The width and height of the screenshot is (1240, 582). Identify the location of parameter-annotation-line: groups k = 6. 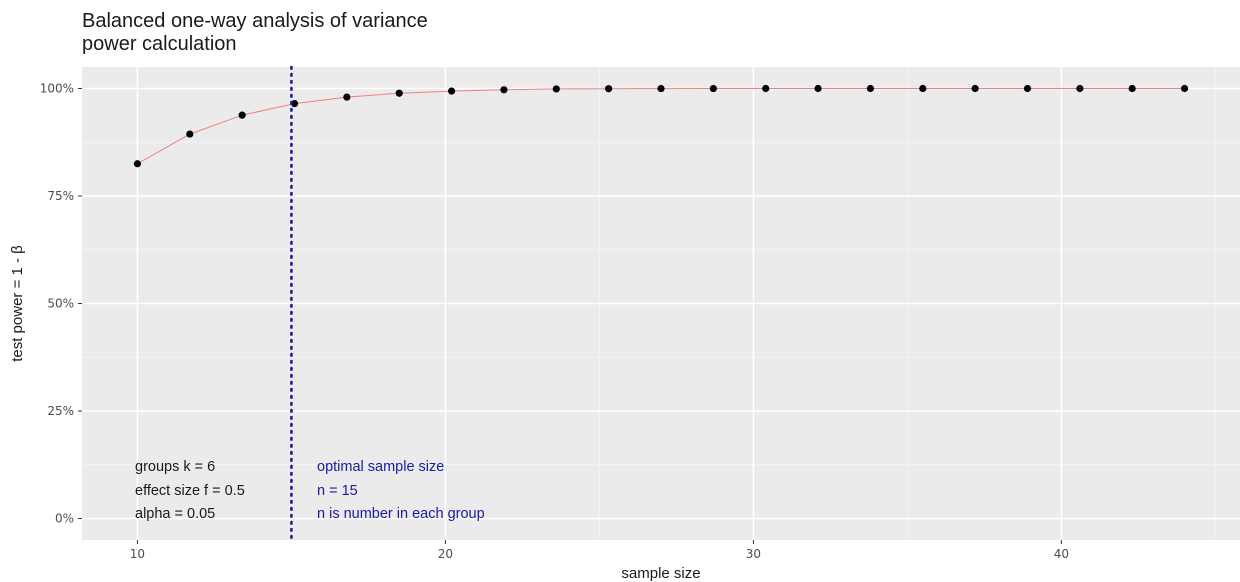
(175, 467).